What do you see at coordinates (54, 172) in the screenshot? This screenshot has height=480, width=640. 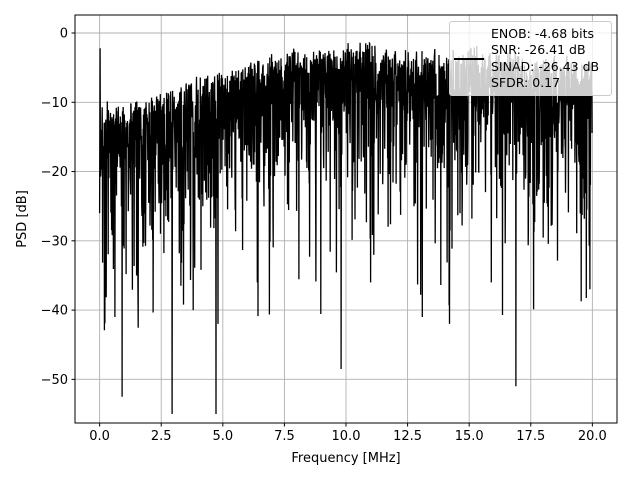 I see `y-tick-label: −20` at bounding box center [54, 172].